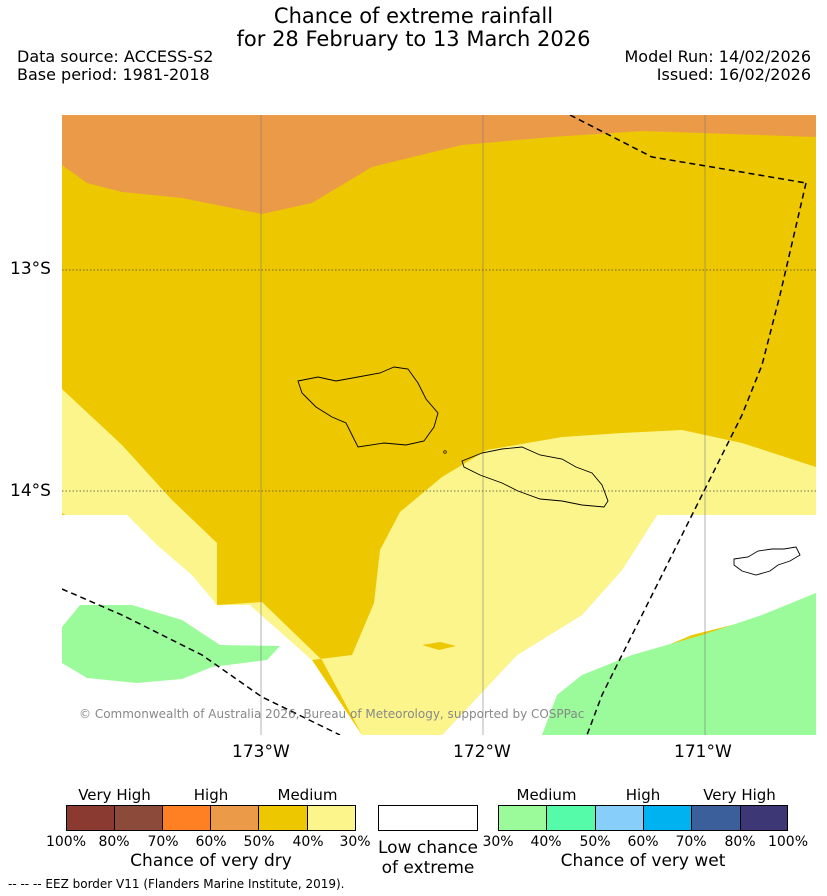 The image size is (827, 896). What do you see at coordinates (428, 818) in the screenshot?
I see `low-chance-swatch` at bounding box center [428, 818].